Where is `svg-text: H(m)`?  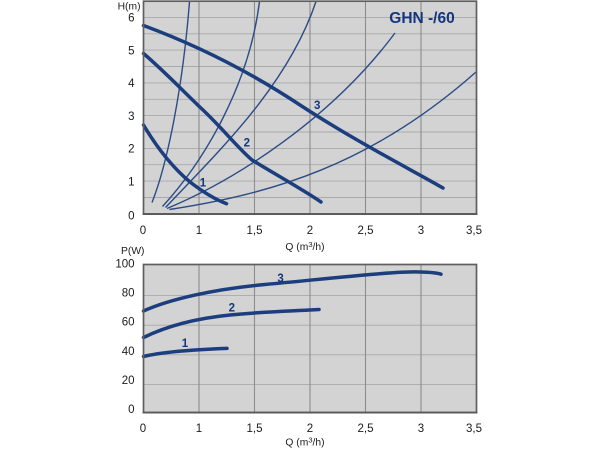 svg-text: H(m) is located at coordinates (129, 6).